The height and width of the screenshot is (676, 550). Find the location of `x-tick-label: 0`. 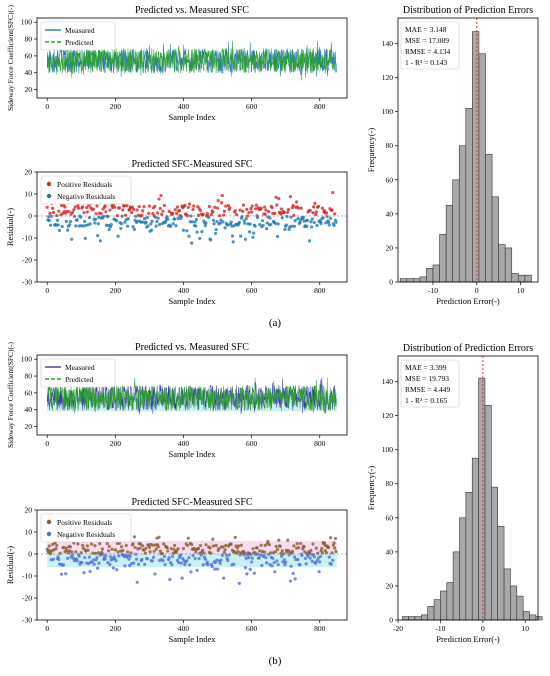

x-tick-label: 0 is located at coordinates (47, 290).